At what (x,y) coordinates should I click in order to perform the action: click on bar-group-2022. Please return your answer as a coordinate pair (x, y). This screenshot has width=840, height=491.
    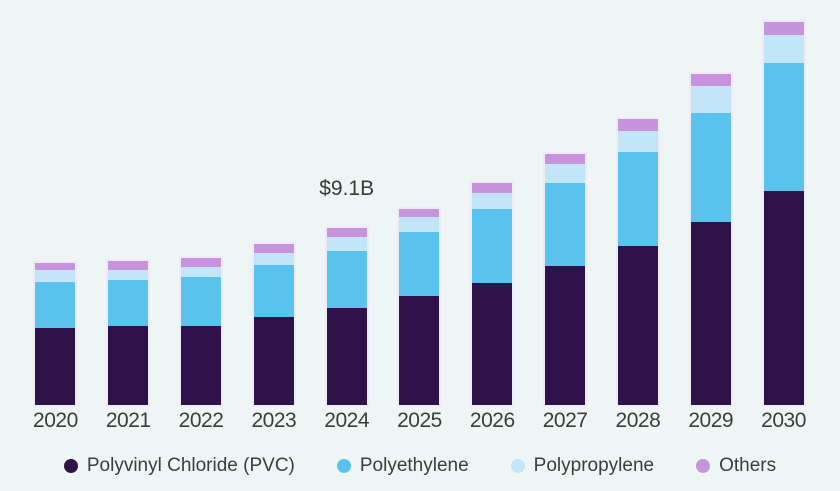
    Looking at the image, I should click on (201, 202).